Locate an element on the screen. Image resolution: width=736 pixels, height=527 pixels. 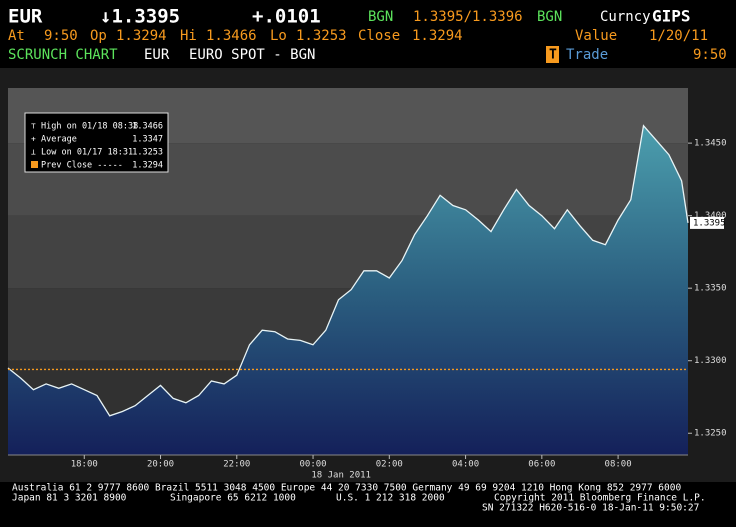
x-tick-label: 04:00 is located at coordinates (465, 465).